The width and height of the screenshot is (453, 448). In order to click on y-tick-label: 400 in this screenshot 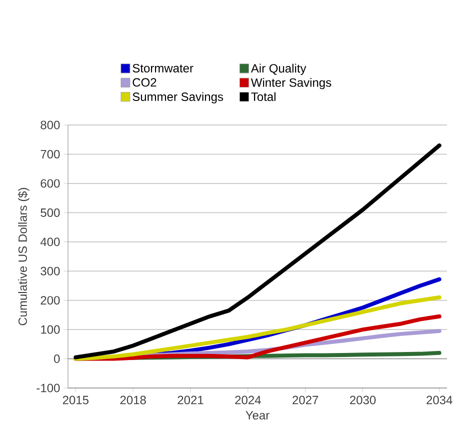, I will do `click(50, 242)`.